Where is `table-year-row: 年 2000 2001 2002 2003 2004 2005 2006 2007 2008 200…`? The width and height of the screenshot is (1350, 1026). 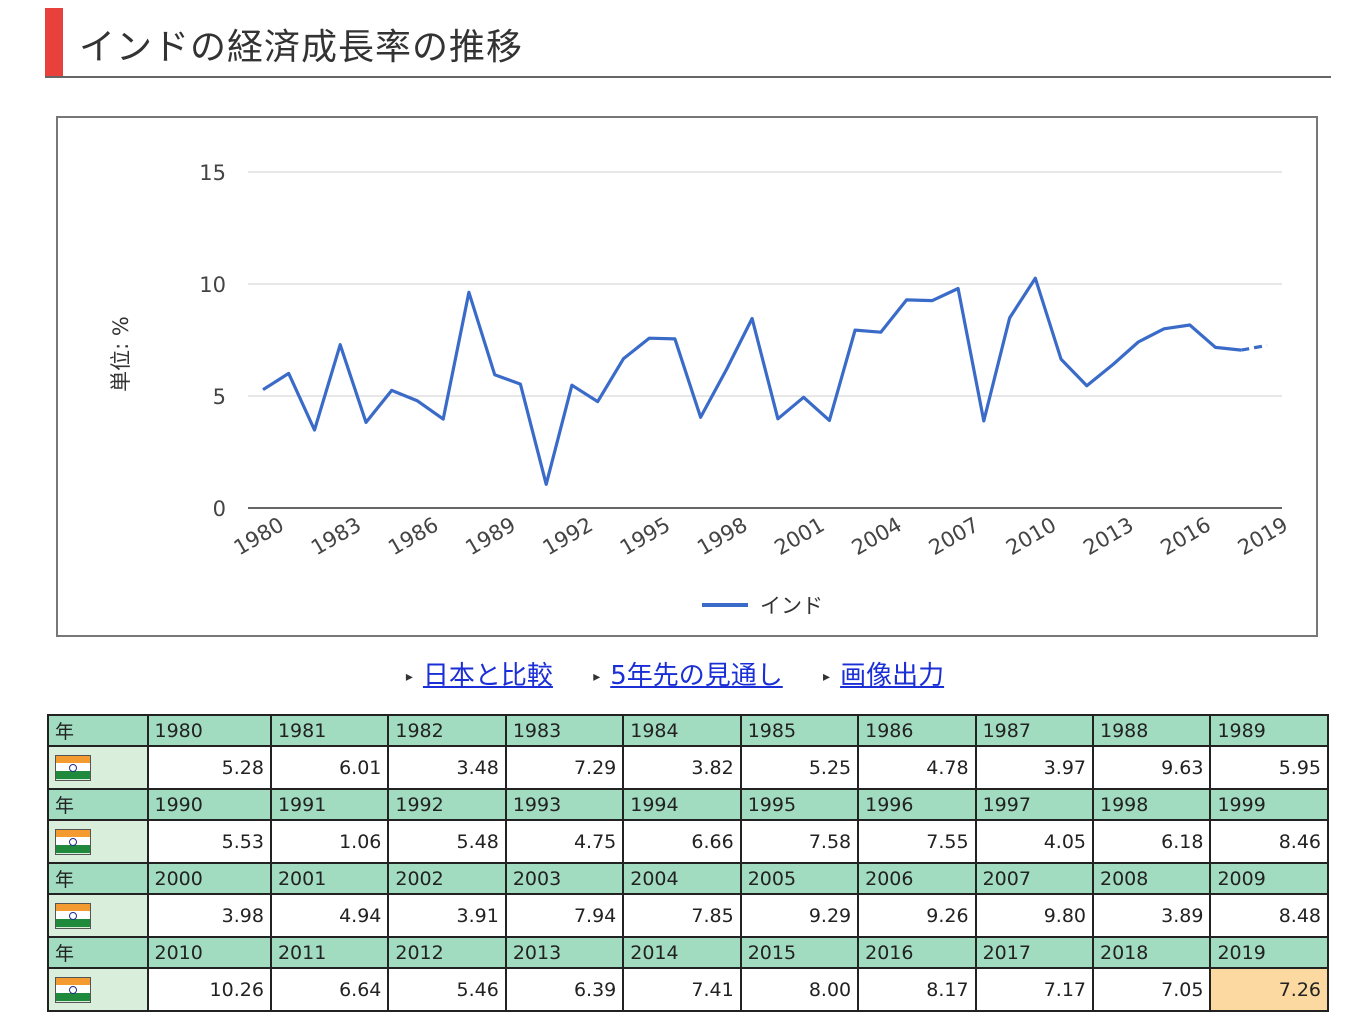 table-year-row: 年 2000 2001 2002 2003 2004 2005 2006 2007 2008 200… is located at coordinates (688, 878).